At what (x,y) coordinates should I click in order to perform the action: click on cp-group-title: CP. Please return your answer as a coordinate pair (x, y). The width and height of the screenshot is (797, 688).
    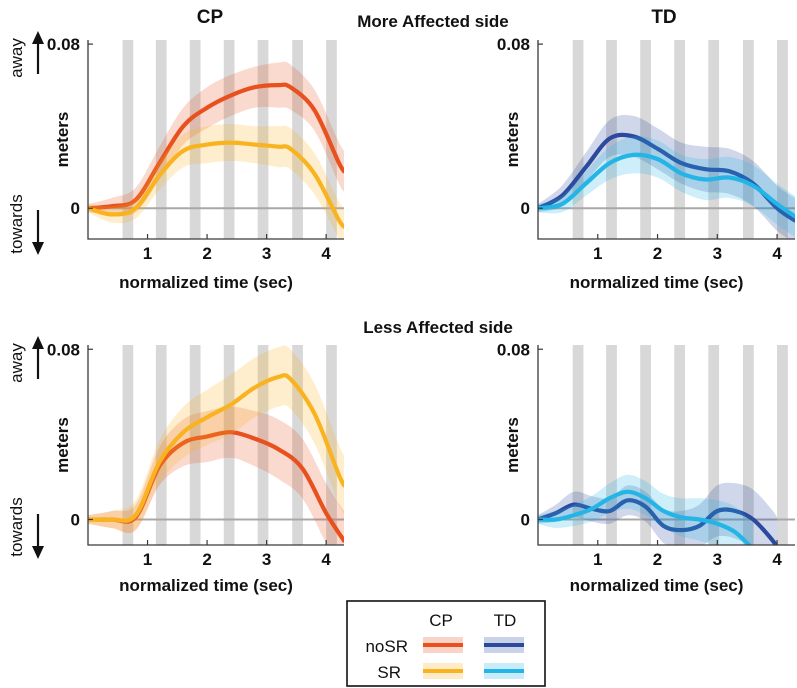
    Looking at the image, I should click on (210, 17).